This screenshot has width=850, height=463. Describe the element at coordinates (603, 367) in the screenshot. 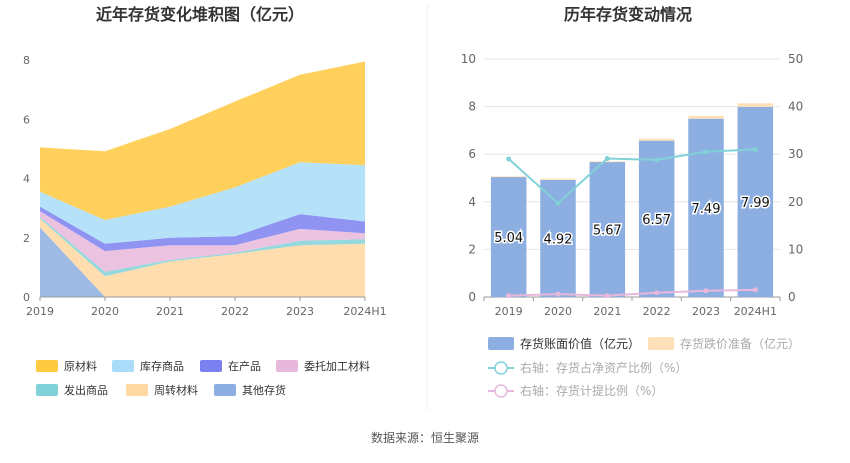

I see `legend-label: 右轴：存货占净资产比例（%）` at that location.